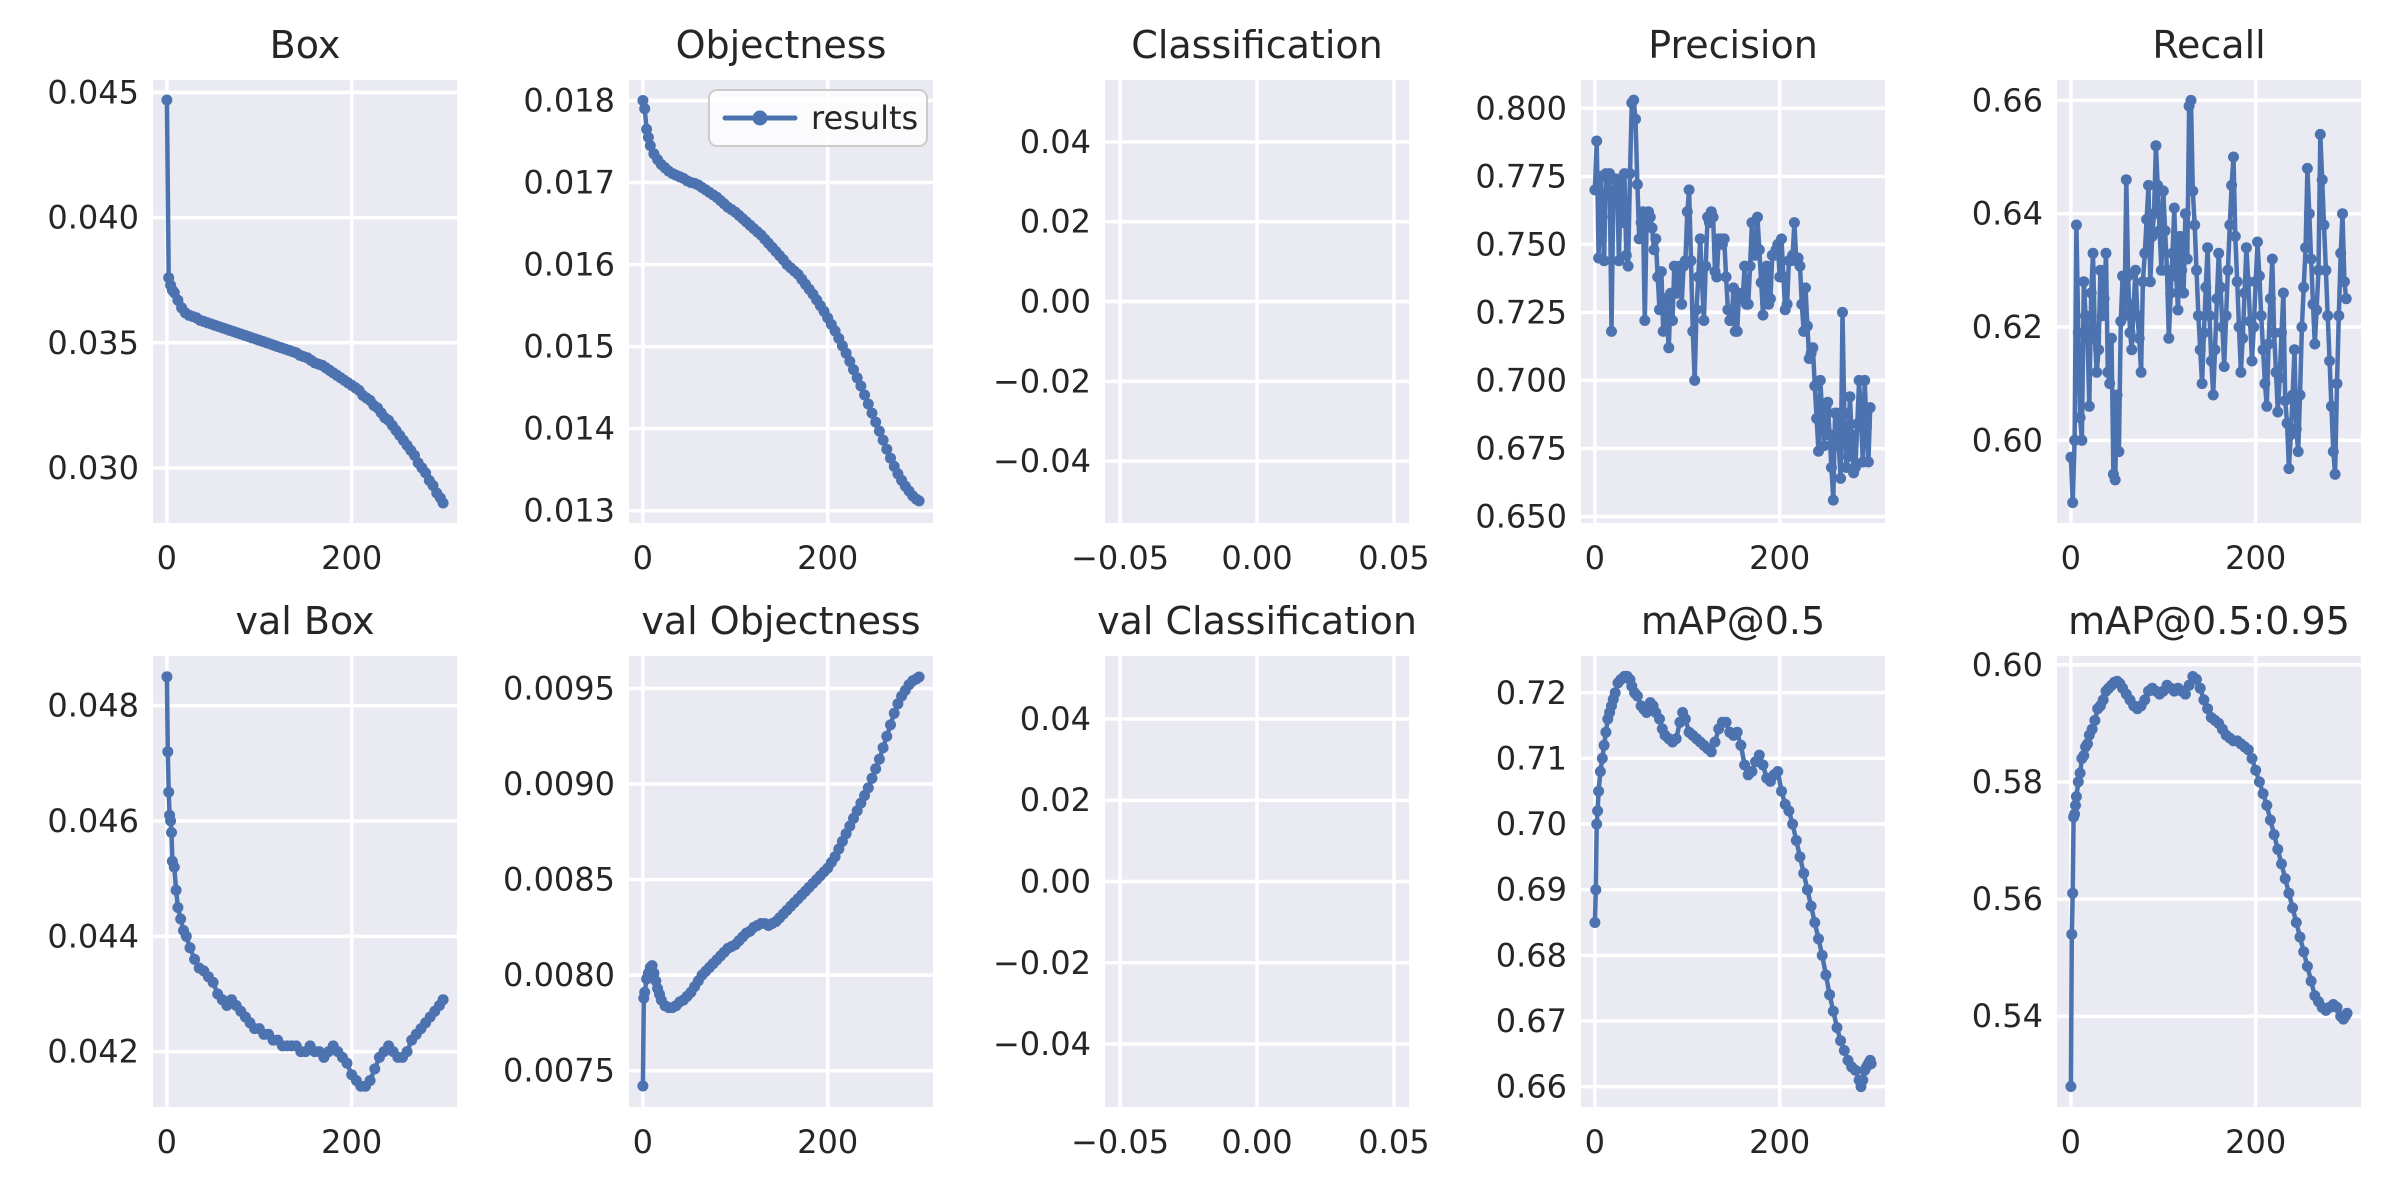  What do you see at coordinates (1393, 558) in the screenshot?
I see `x-tick-label: 0.05` at bounding box center [1393, 558].